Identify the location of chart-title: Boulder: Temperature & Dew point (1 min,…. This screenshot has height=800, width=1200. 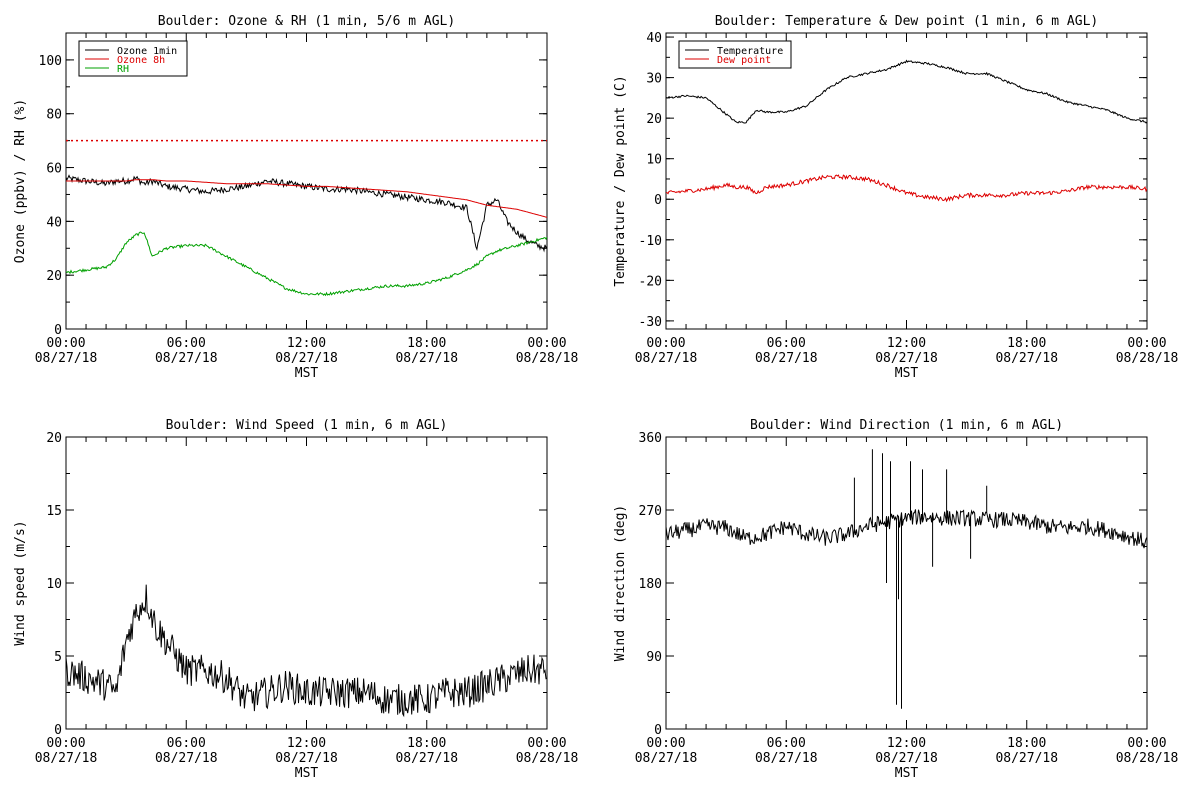
(907, 21).